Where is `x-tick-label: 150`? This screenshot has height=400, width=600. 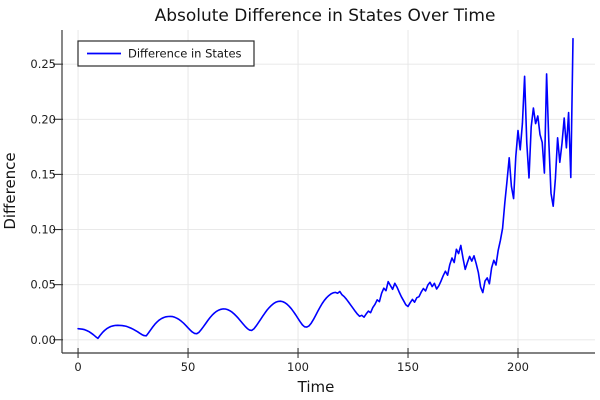
x-tick-label: 150 is located at coordinates (408, 367).